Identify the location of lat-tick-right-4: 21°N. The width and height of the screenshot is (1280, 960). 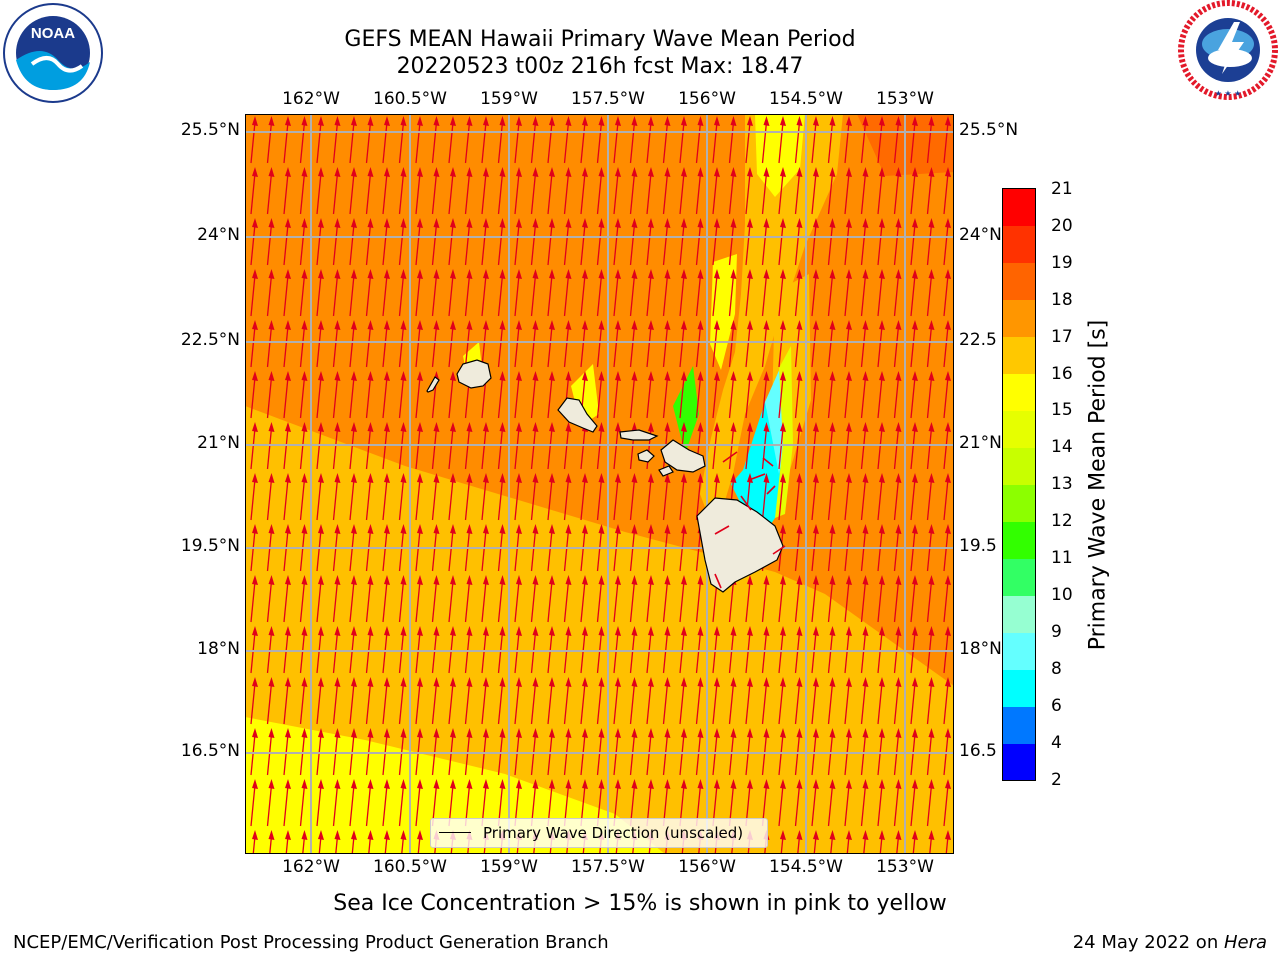
(980, 443).